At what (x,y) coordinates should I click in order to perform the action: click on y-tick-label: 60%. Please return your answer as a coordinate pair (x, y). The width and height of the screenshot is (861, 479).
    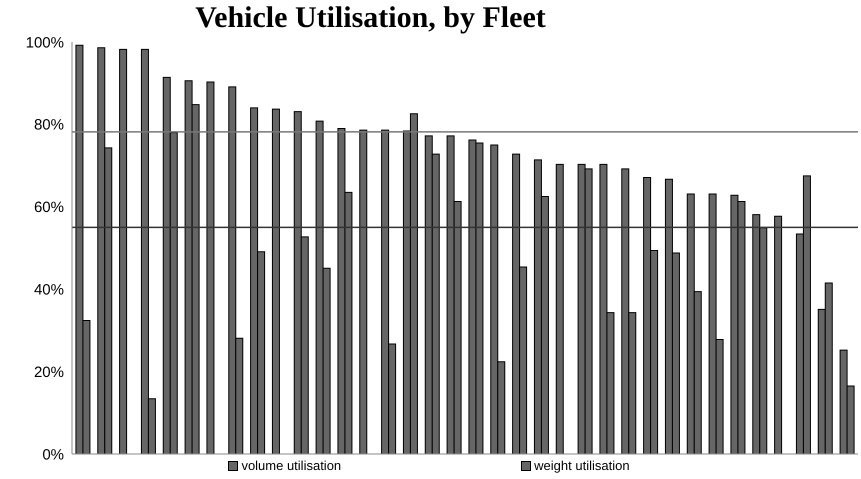
    Looking at the image, I should click on (49, 207).